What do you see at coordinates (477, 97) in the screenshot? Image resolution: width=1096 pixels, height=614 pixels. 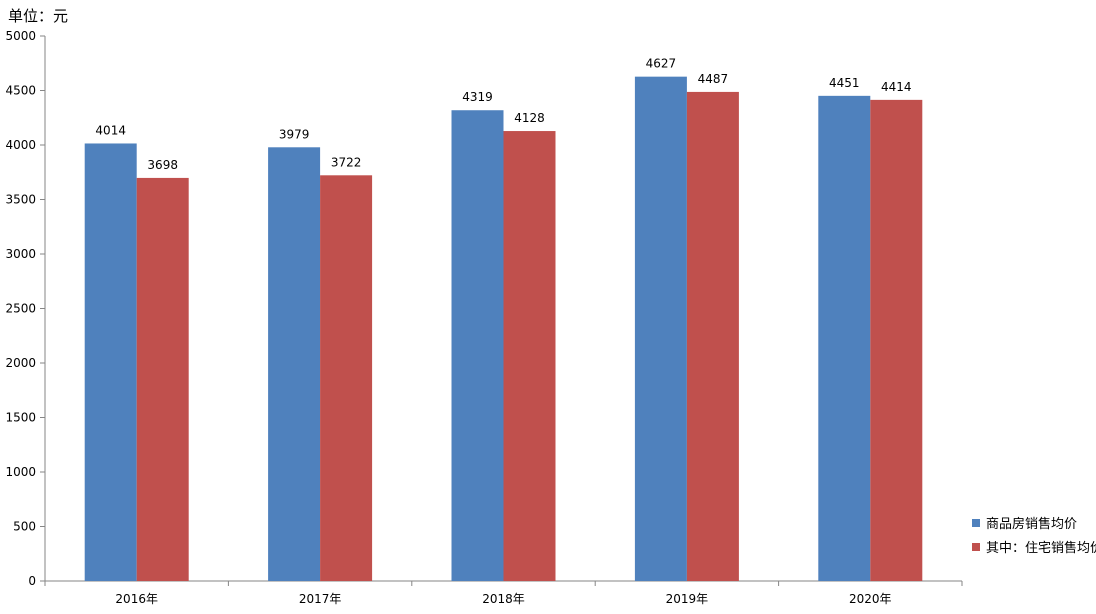 I see `data-label: 4319` at bounding box center [477, 97].